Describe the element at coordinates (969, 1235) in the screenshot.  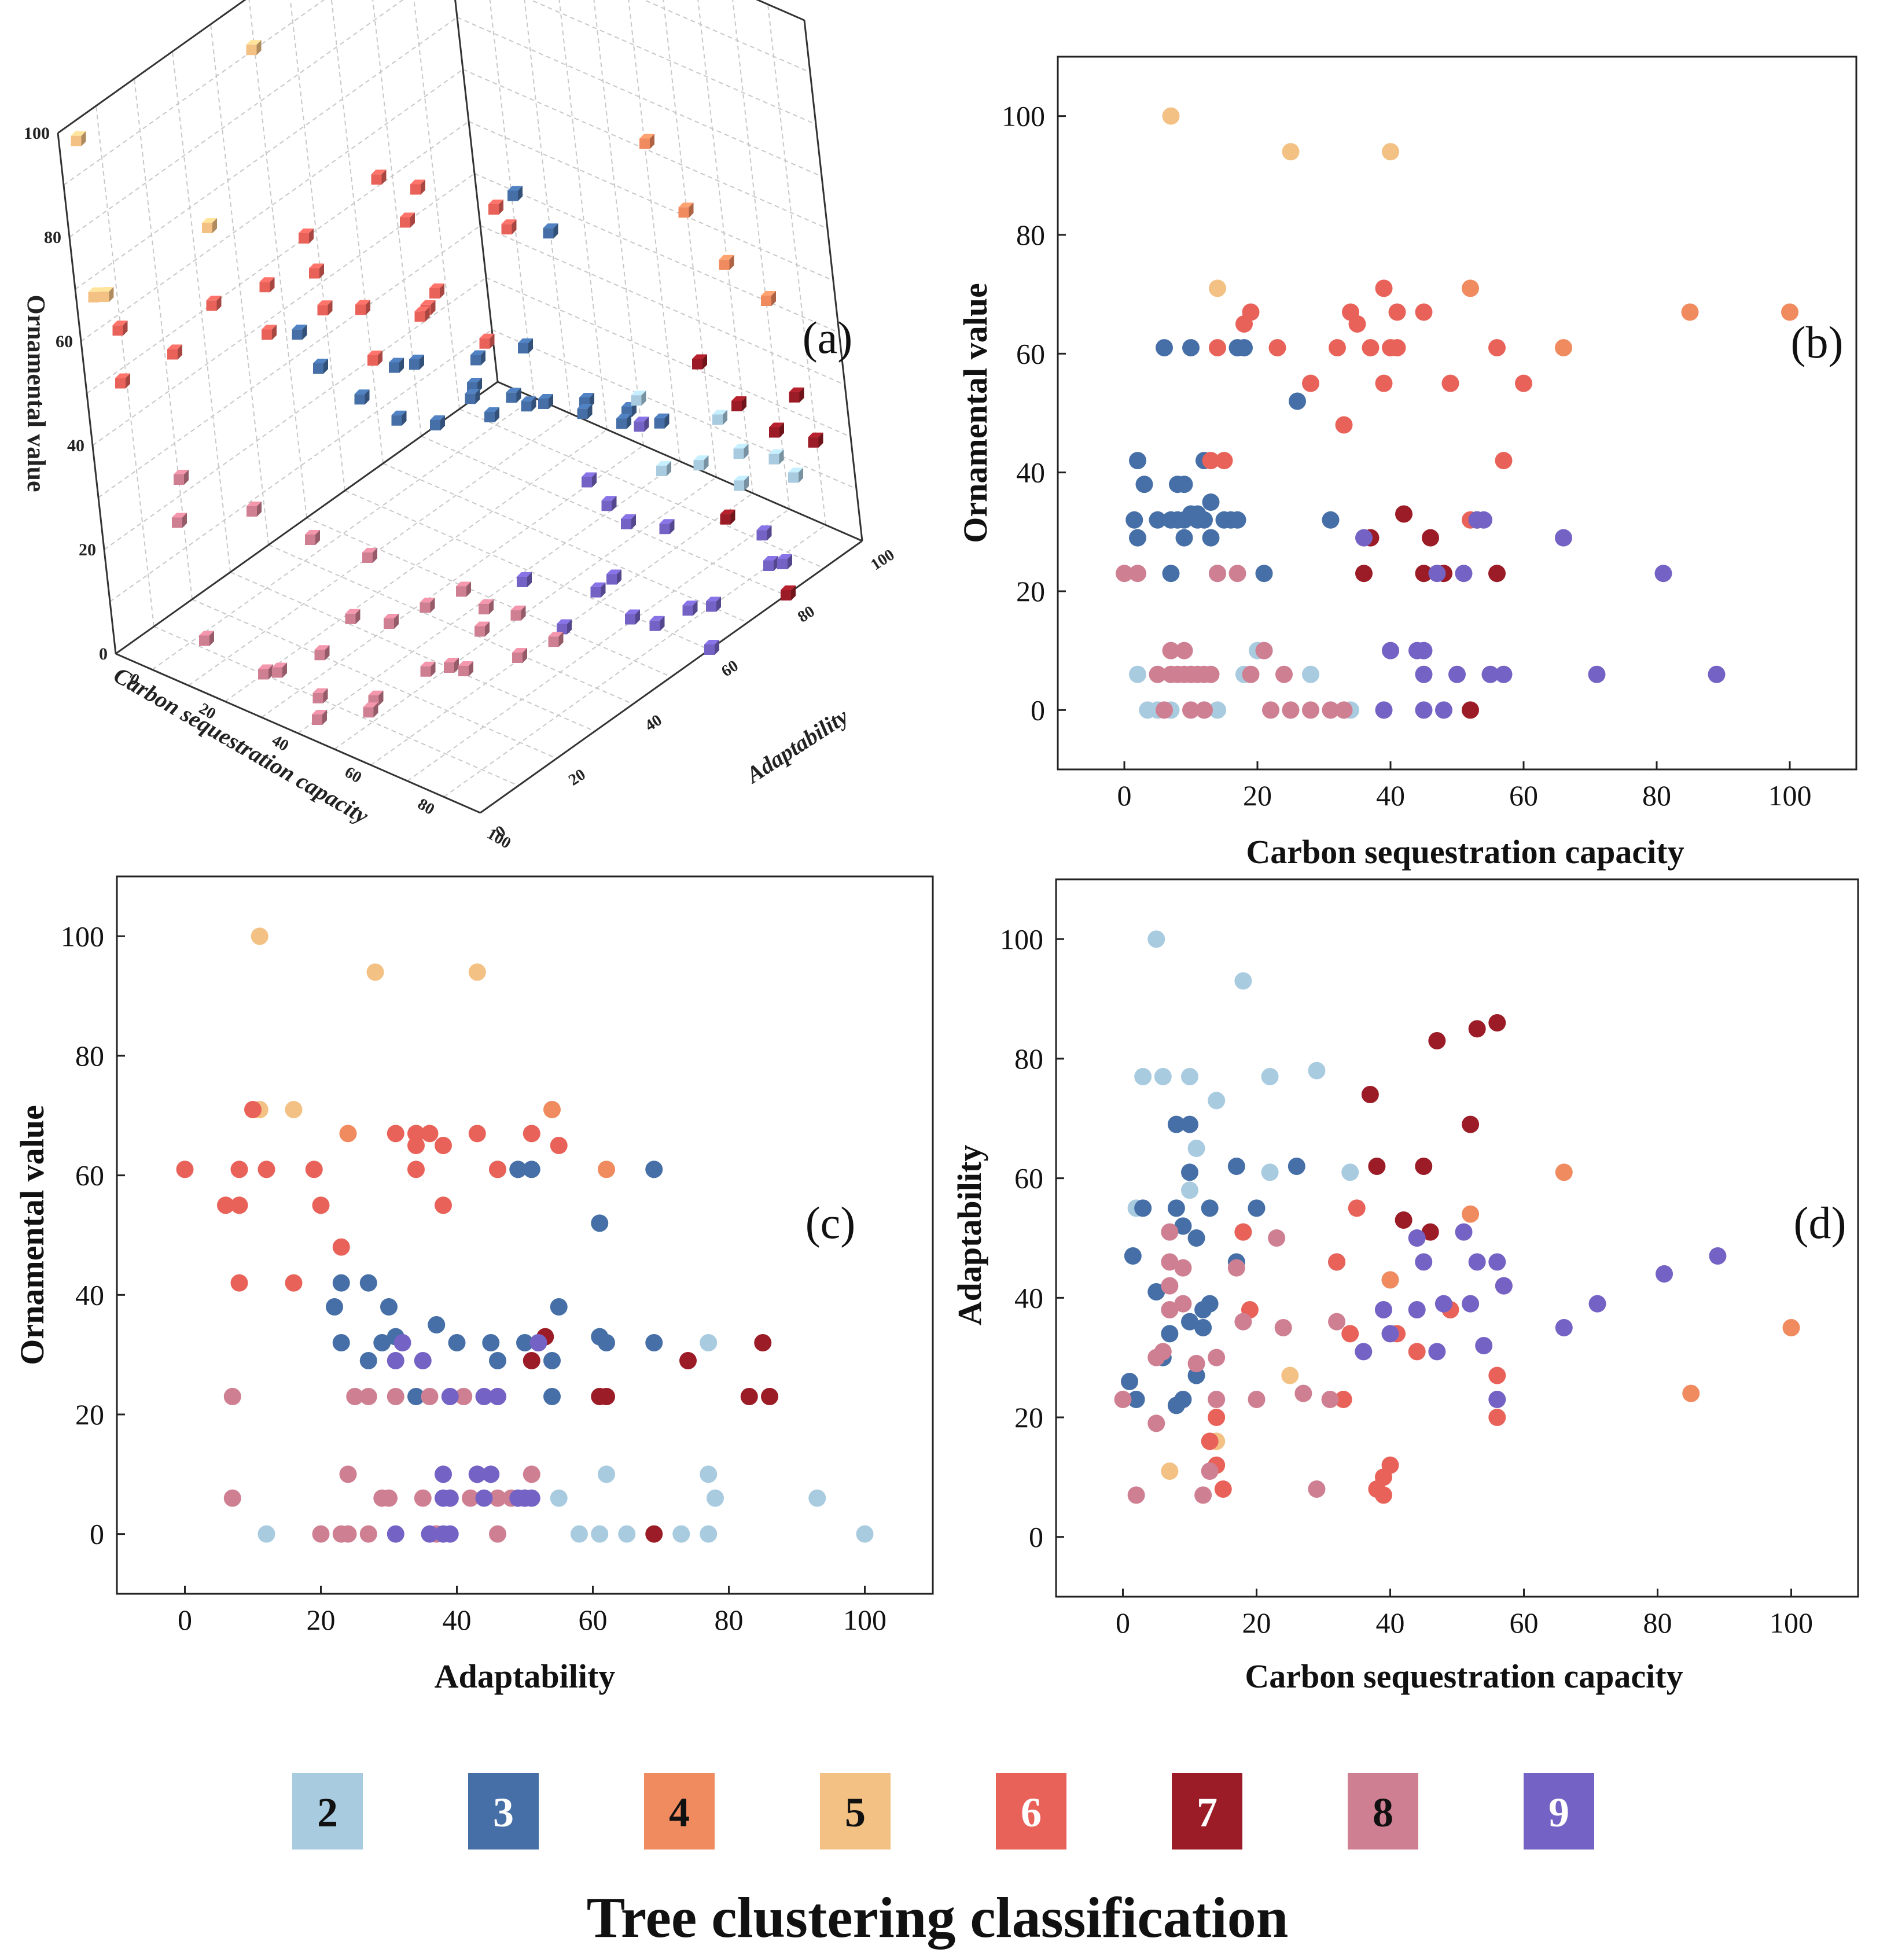
I see `panel-d-y-label: Adaptability` at that location.